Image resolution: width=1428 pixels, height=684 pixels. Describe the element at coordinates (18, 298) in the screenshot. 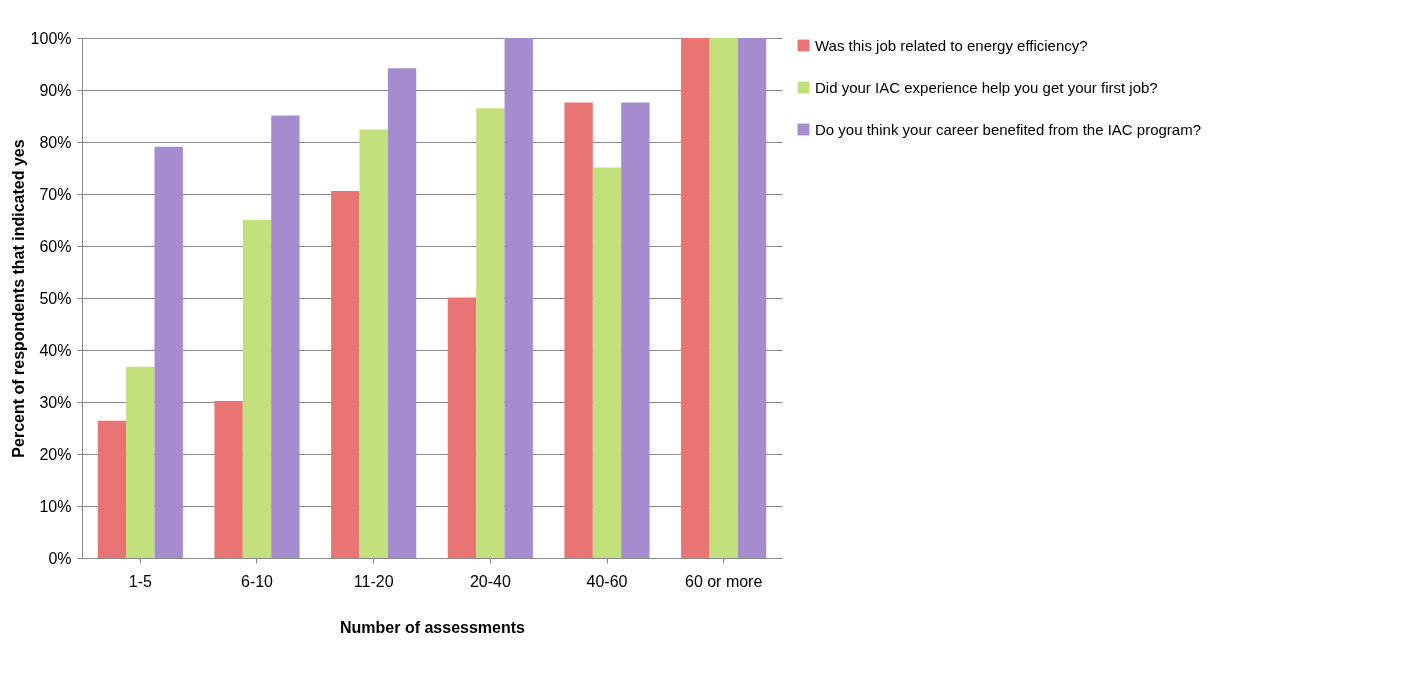

I see `y-axis-title: Percent of respondents that indicated yes` at that location.